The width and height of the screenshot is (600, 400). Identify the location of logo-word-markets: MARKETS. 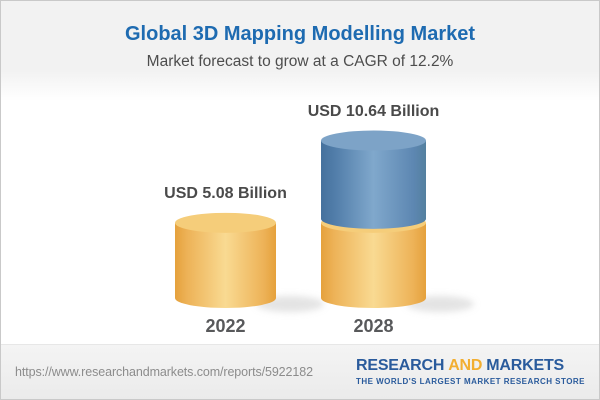
(525, 366).